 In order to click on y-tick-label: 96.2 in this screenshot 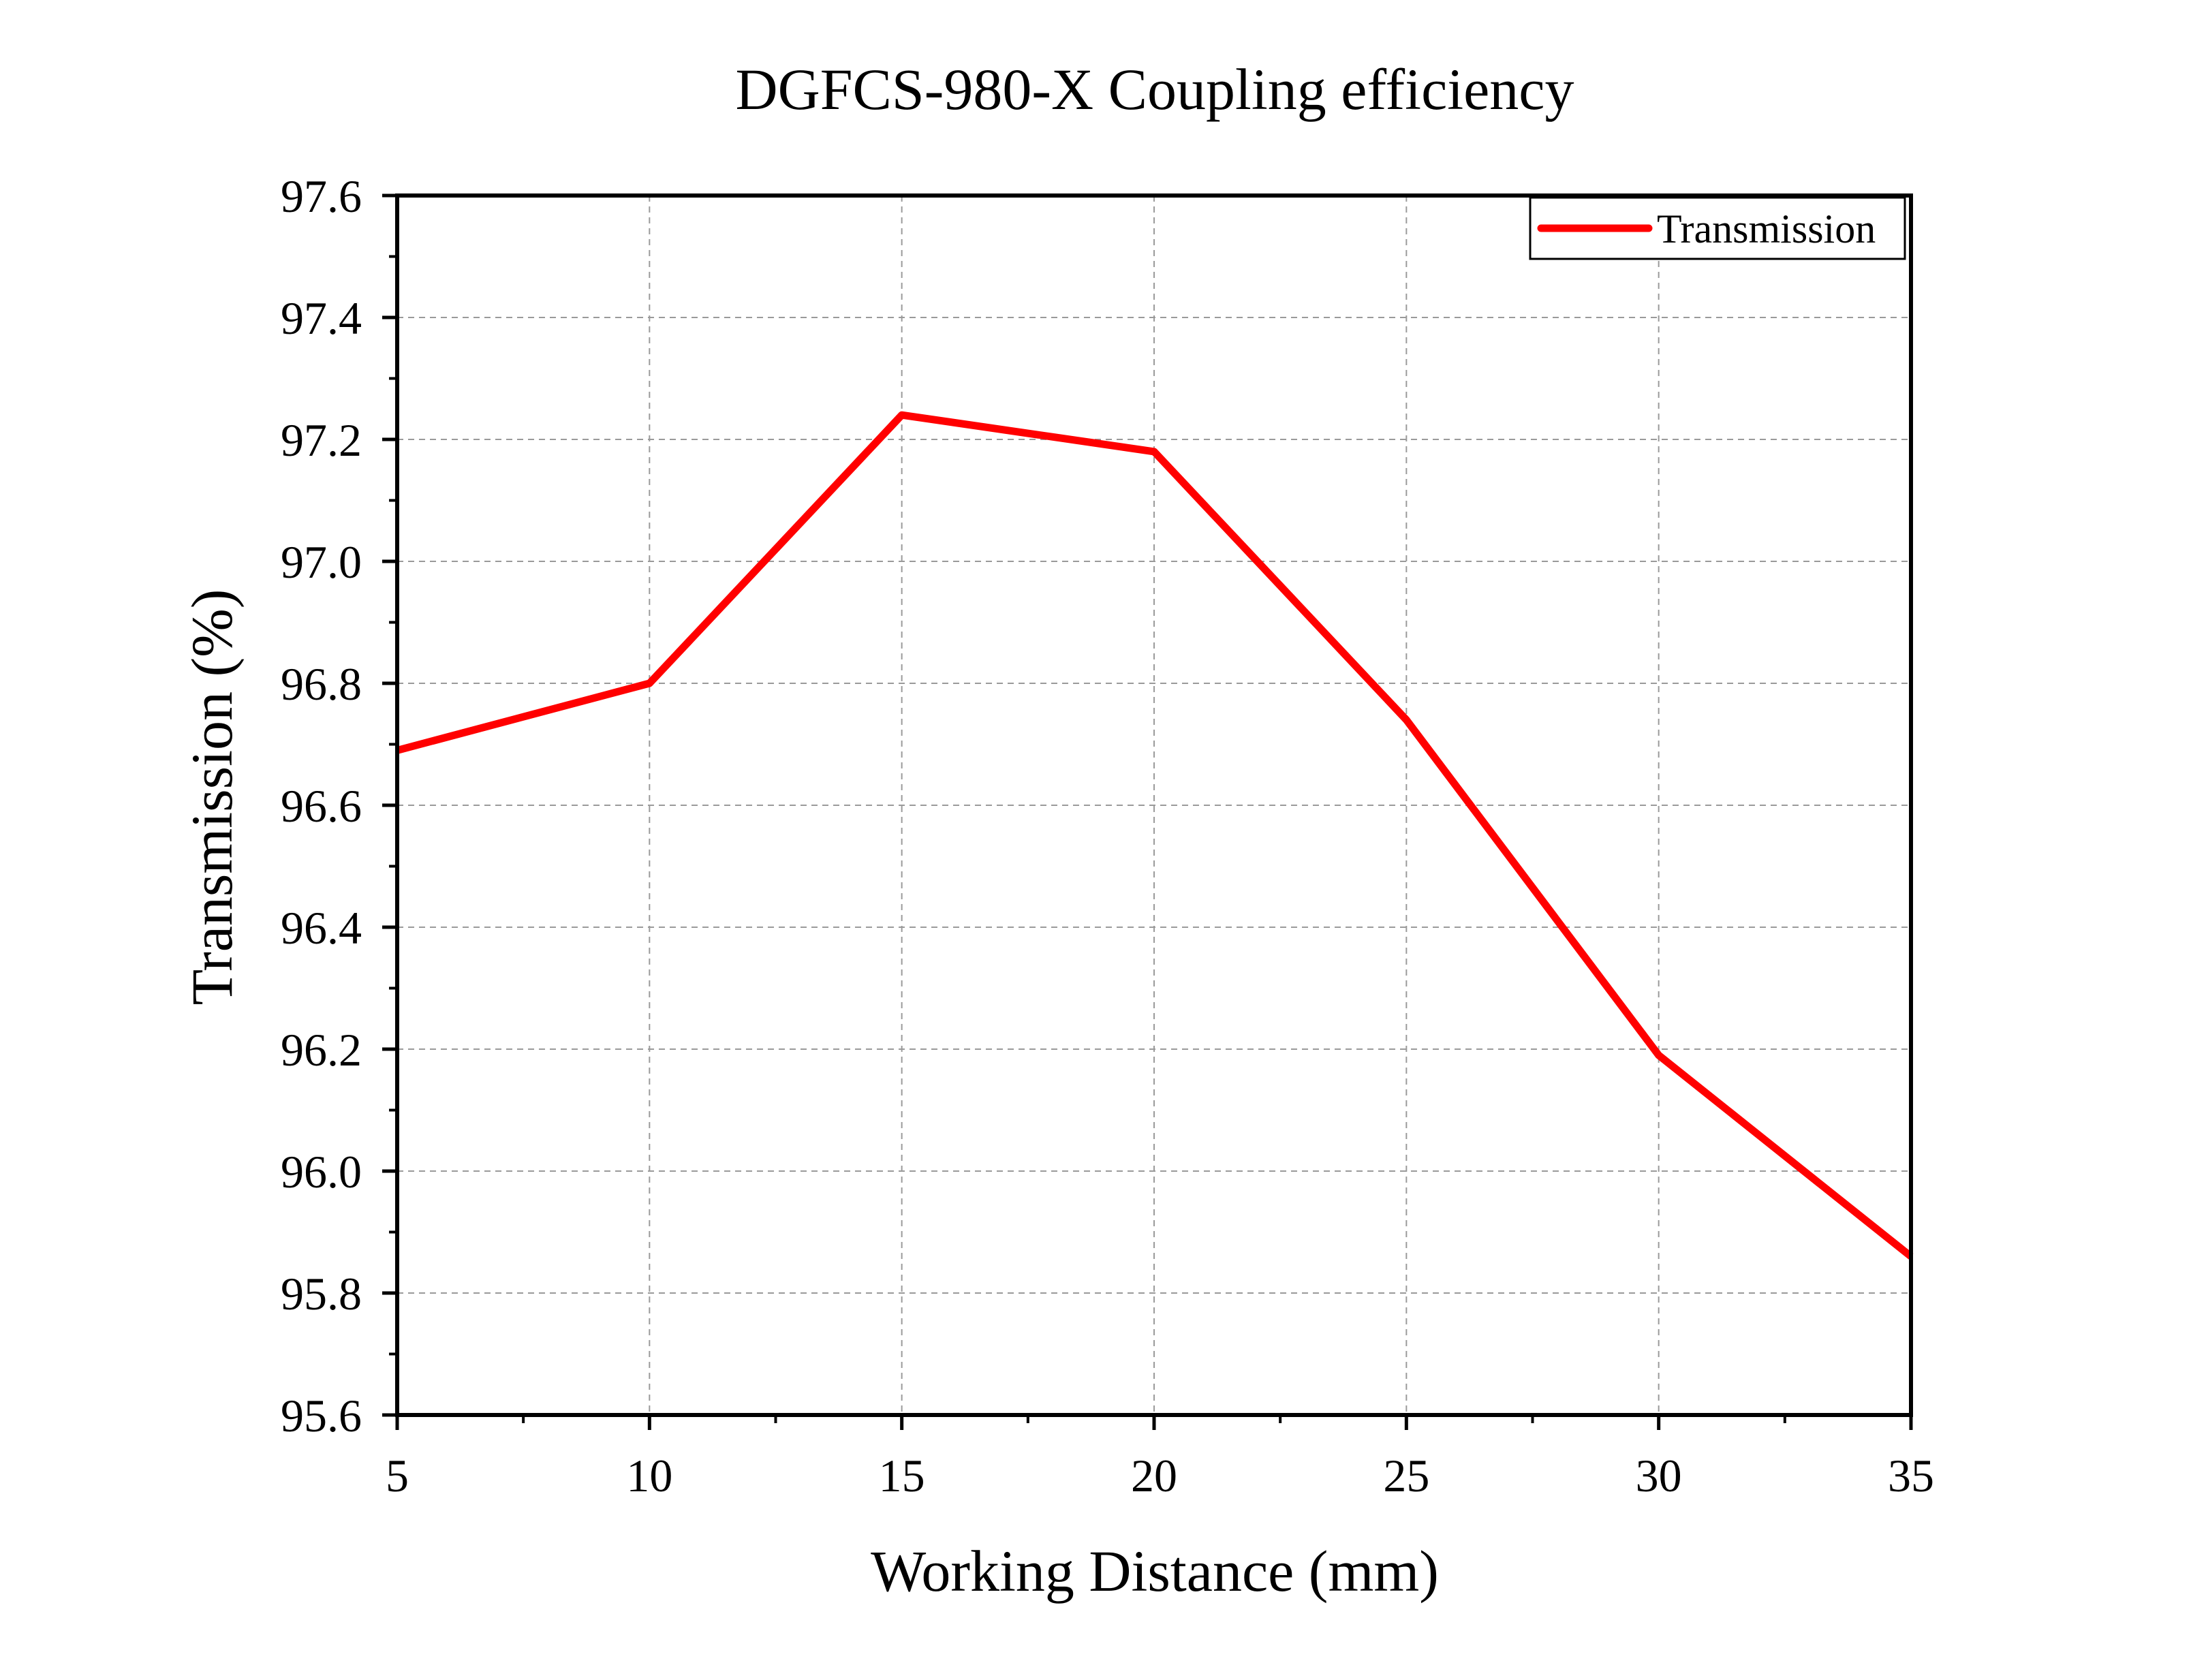, I will do `click(321, 1050)`.